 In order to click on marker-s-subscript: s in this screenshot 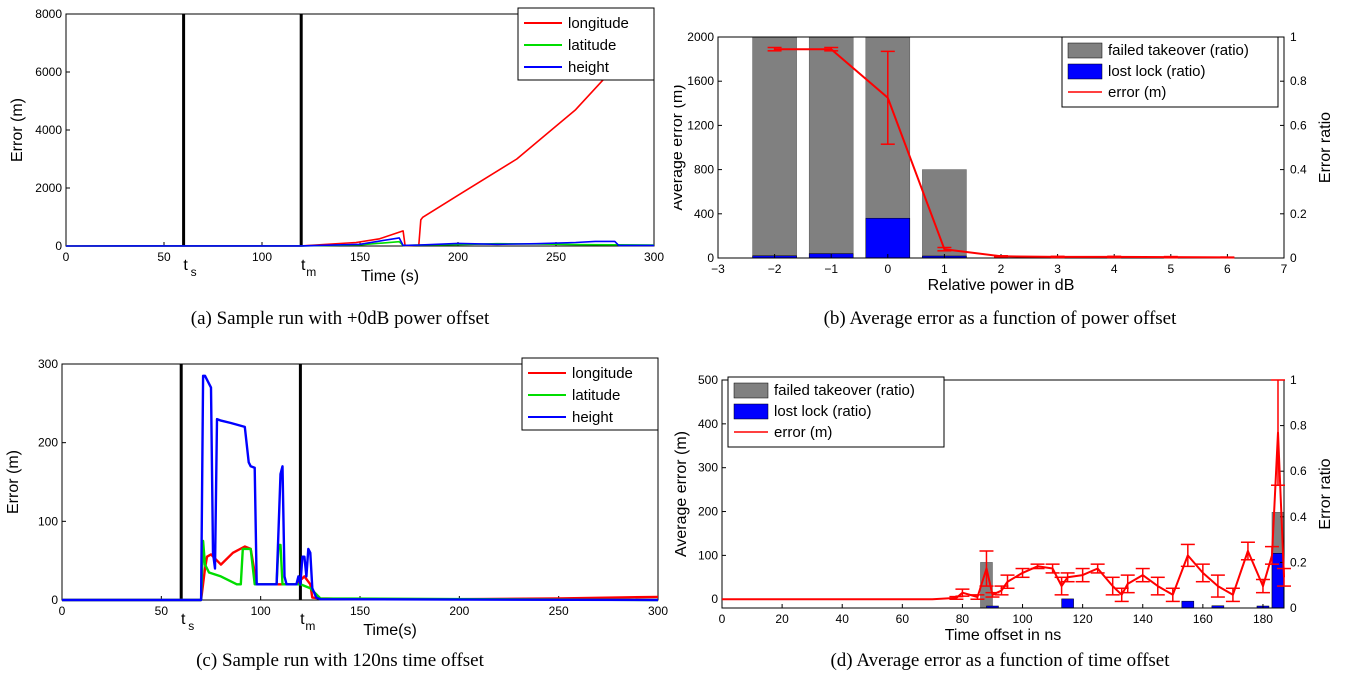, I will do `click(194, 272)`.